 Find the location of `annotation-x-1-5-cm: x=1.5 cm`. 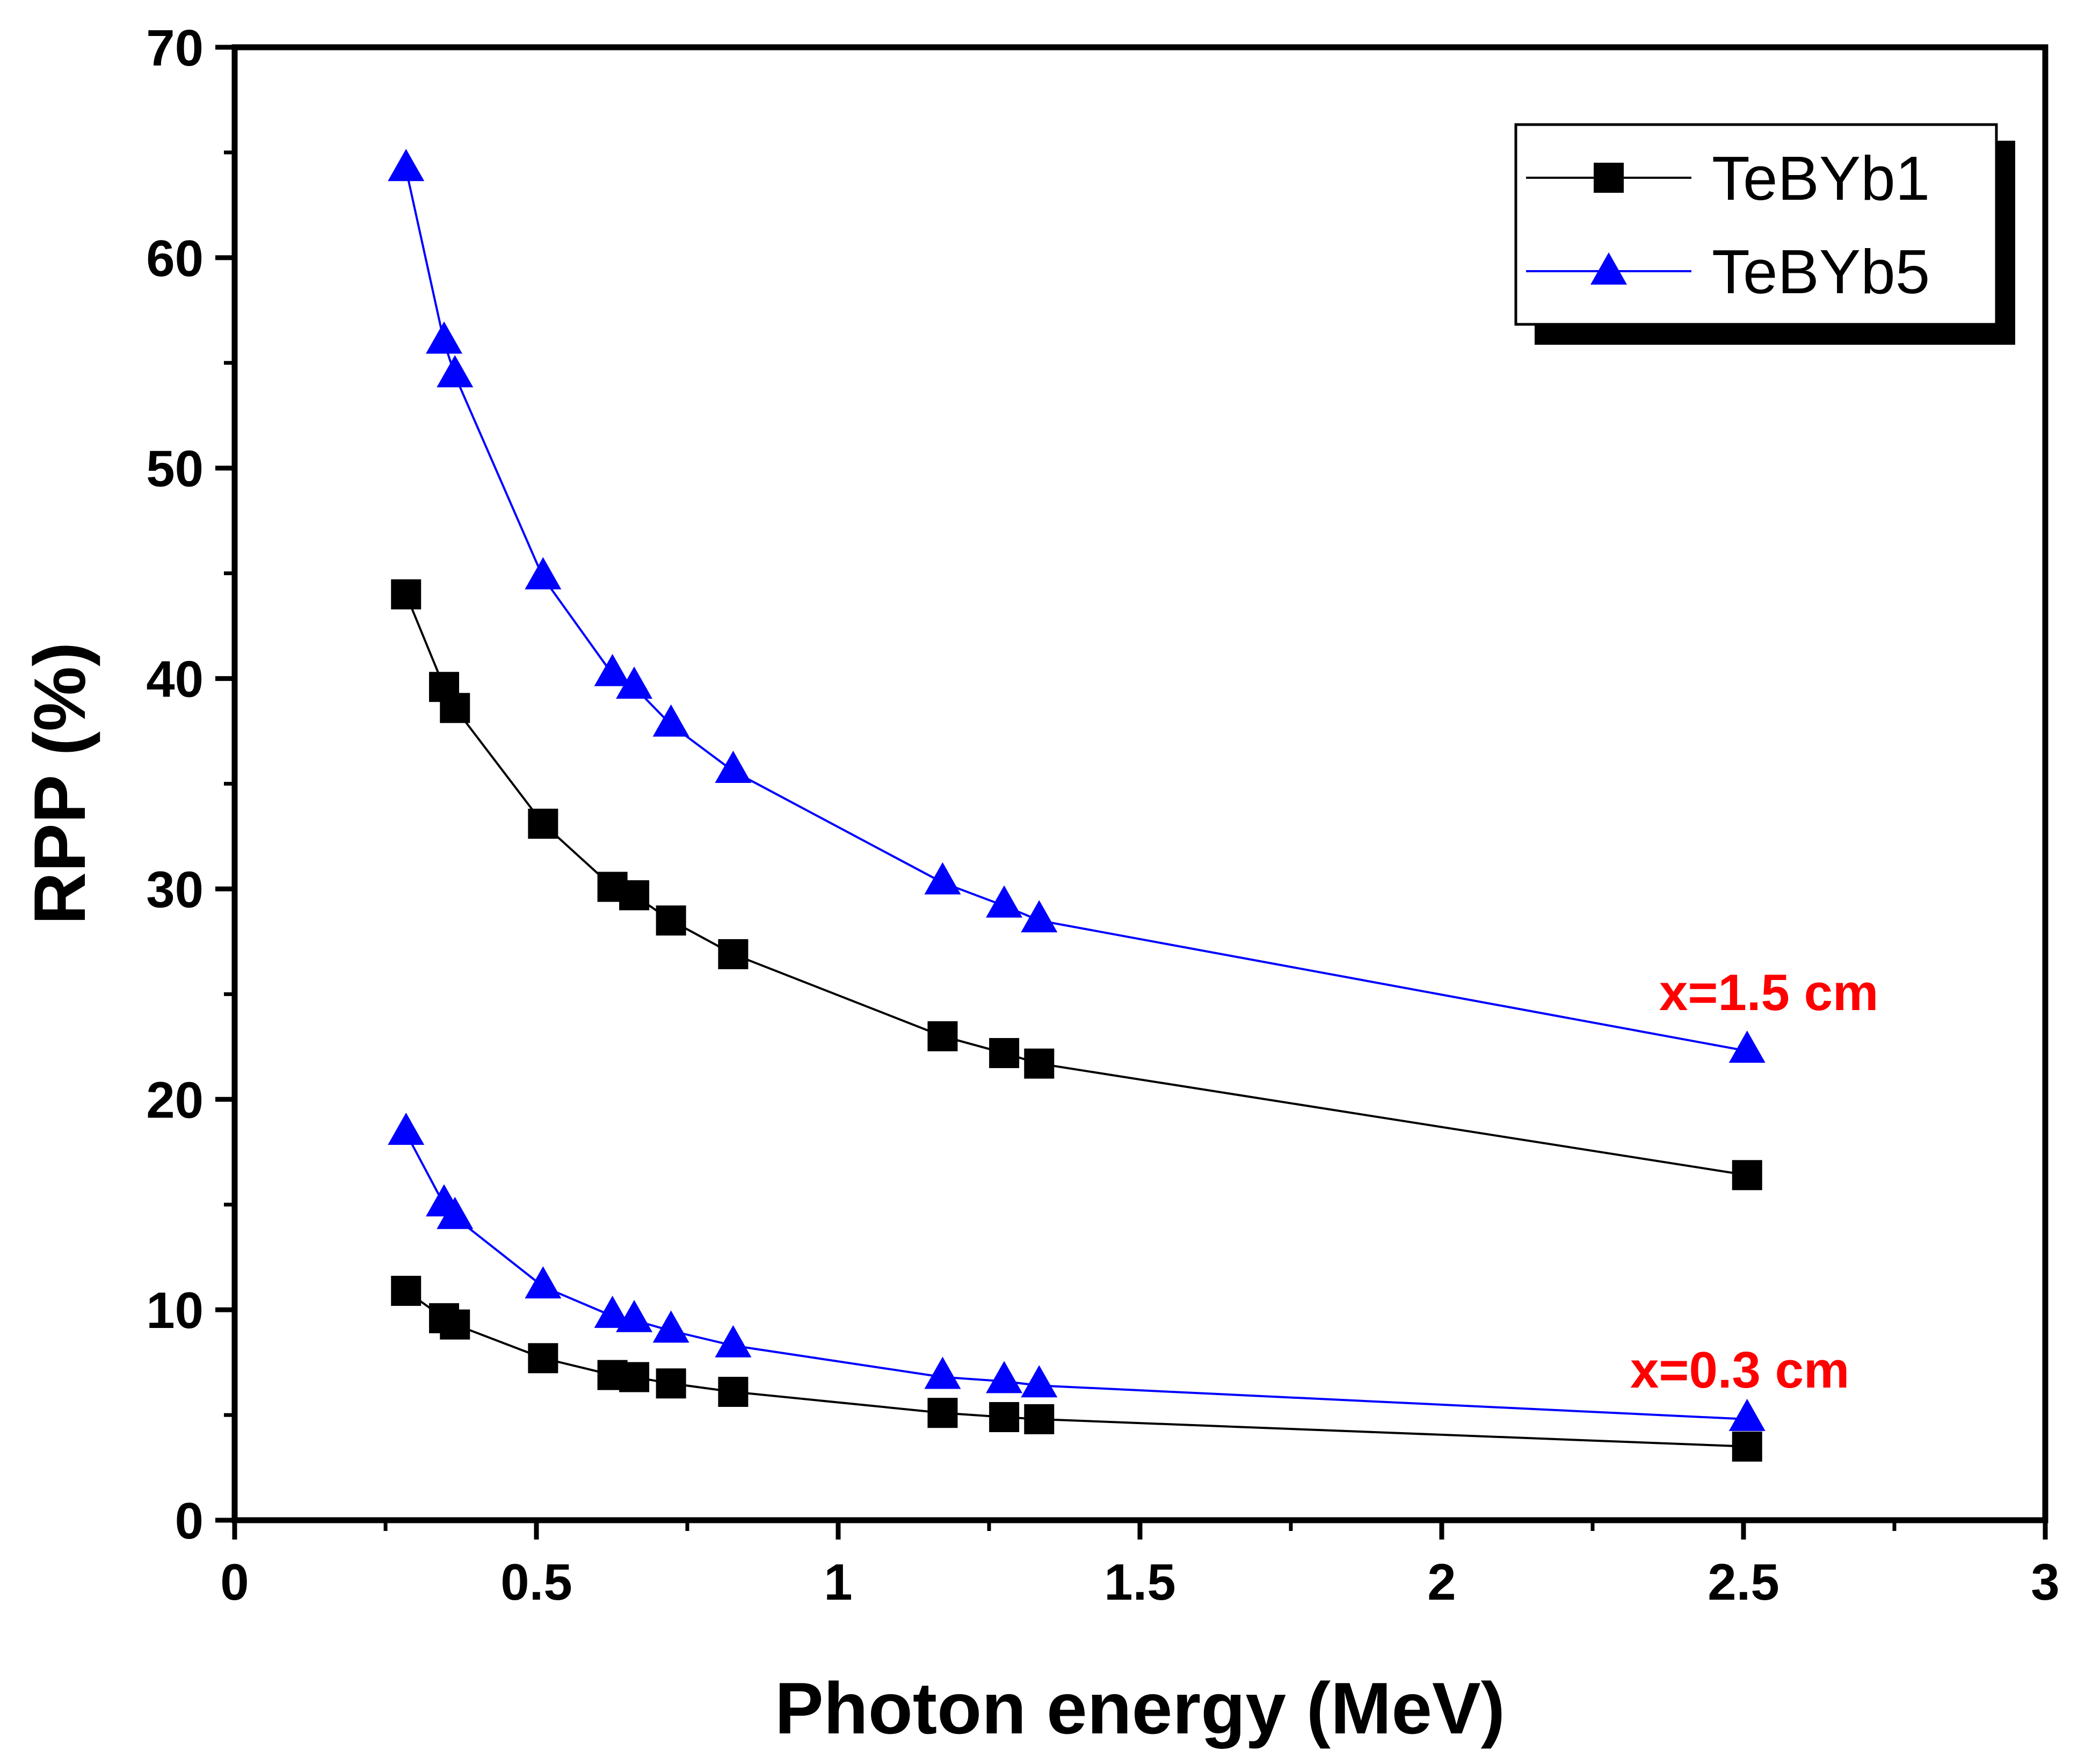

annotation-x-1-5-cm: x=1.5 cm is located at coordinates (1769, 993).